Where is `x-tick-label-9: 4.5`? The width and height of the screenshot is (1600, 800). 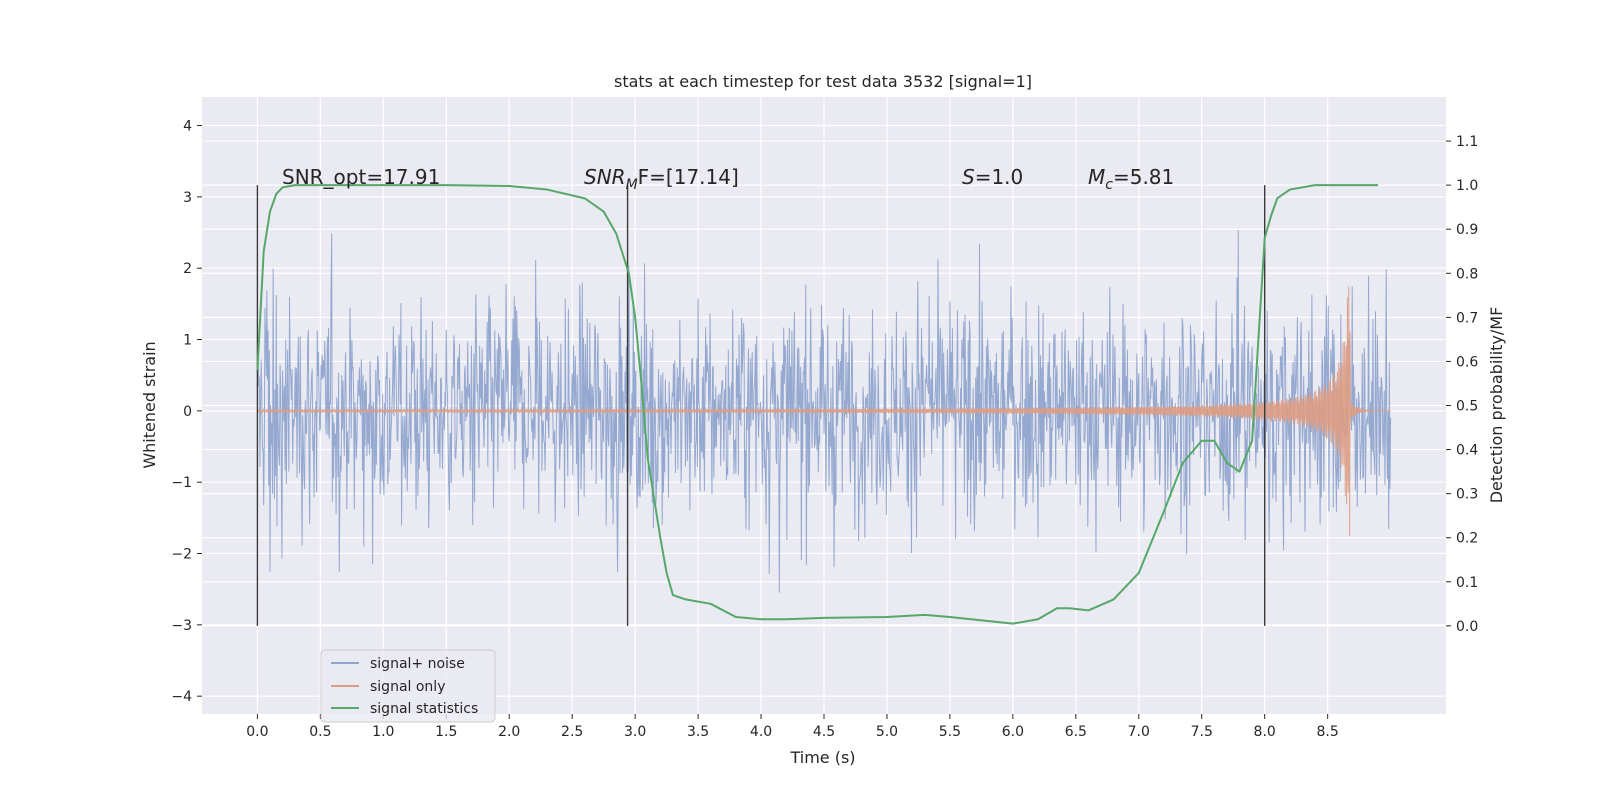
x-tick-label-9: 4.5 is located at coordinates (824, 732).